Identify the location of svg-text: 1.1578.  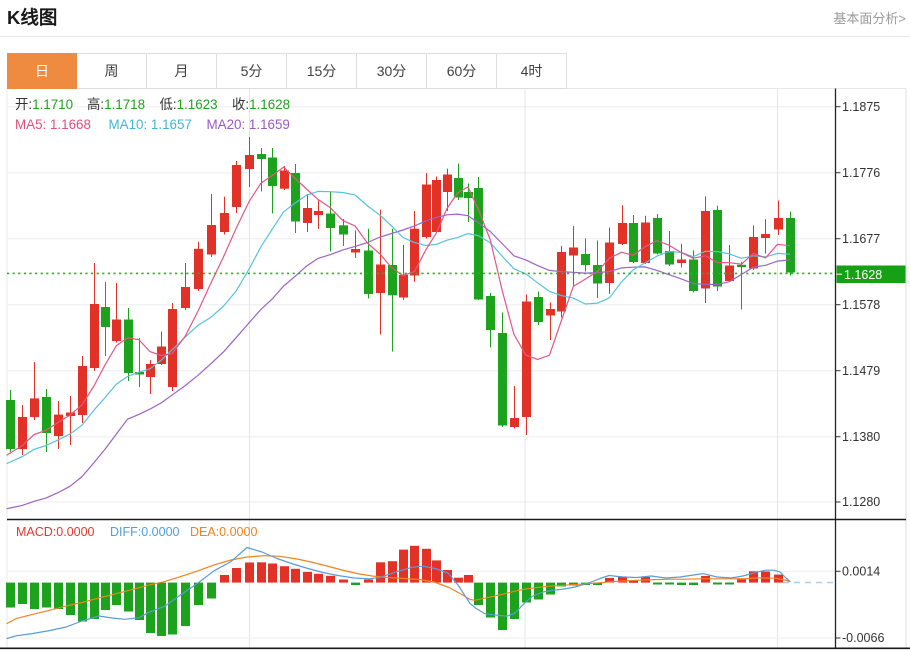
(861, 305).